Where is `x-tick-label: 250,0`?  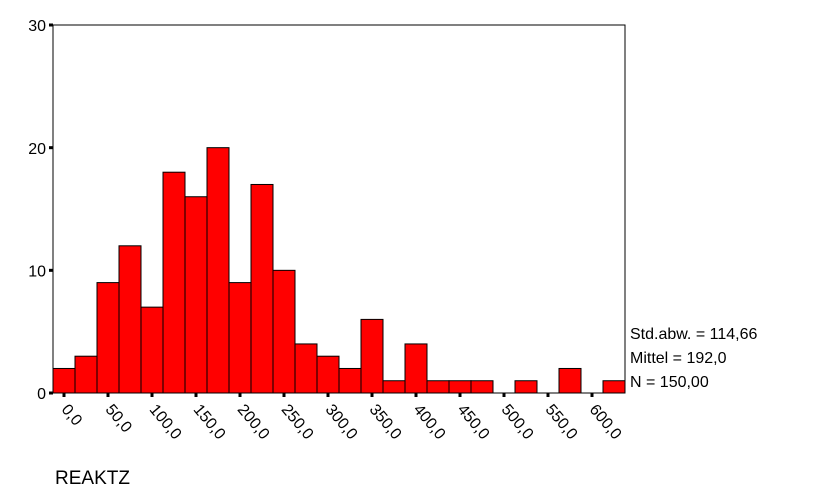
x-tick-label: 250,0 is located at coordinates (297, 422).